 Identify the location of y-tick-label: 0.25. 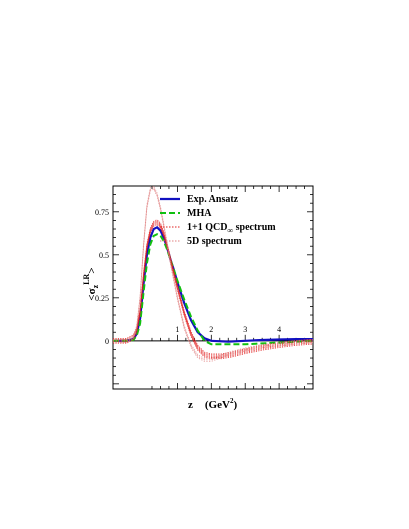
(102, 298).